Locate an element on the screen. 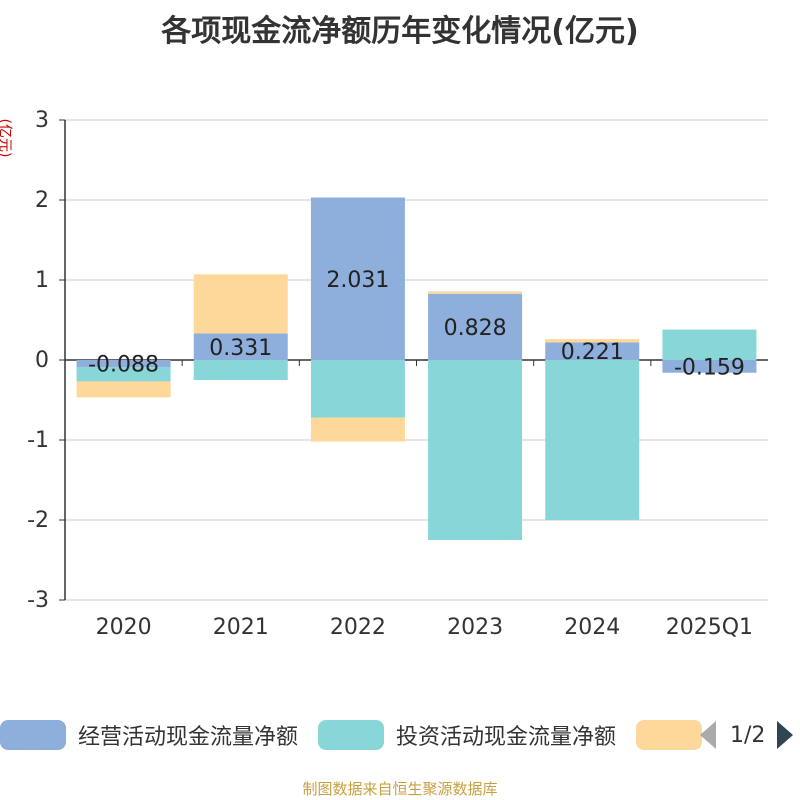 This screenshot has height=800, width=800. legend-next-page-icon is located at coordinates (785, 735).